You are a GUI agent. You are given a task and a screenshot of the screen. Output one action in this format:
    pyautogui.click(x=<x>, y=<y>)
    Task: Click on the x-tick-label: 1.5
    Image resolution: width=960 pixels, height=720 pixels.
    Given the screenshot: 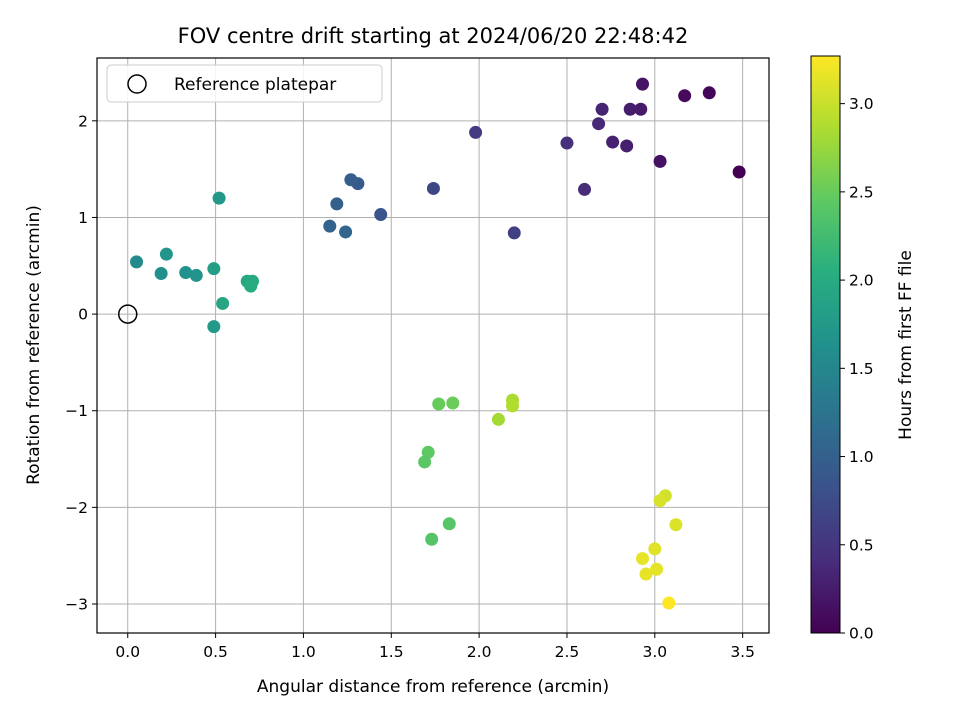 What is the action you would take?
    pyautogui.click(x=391, y=652)
    